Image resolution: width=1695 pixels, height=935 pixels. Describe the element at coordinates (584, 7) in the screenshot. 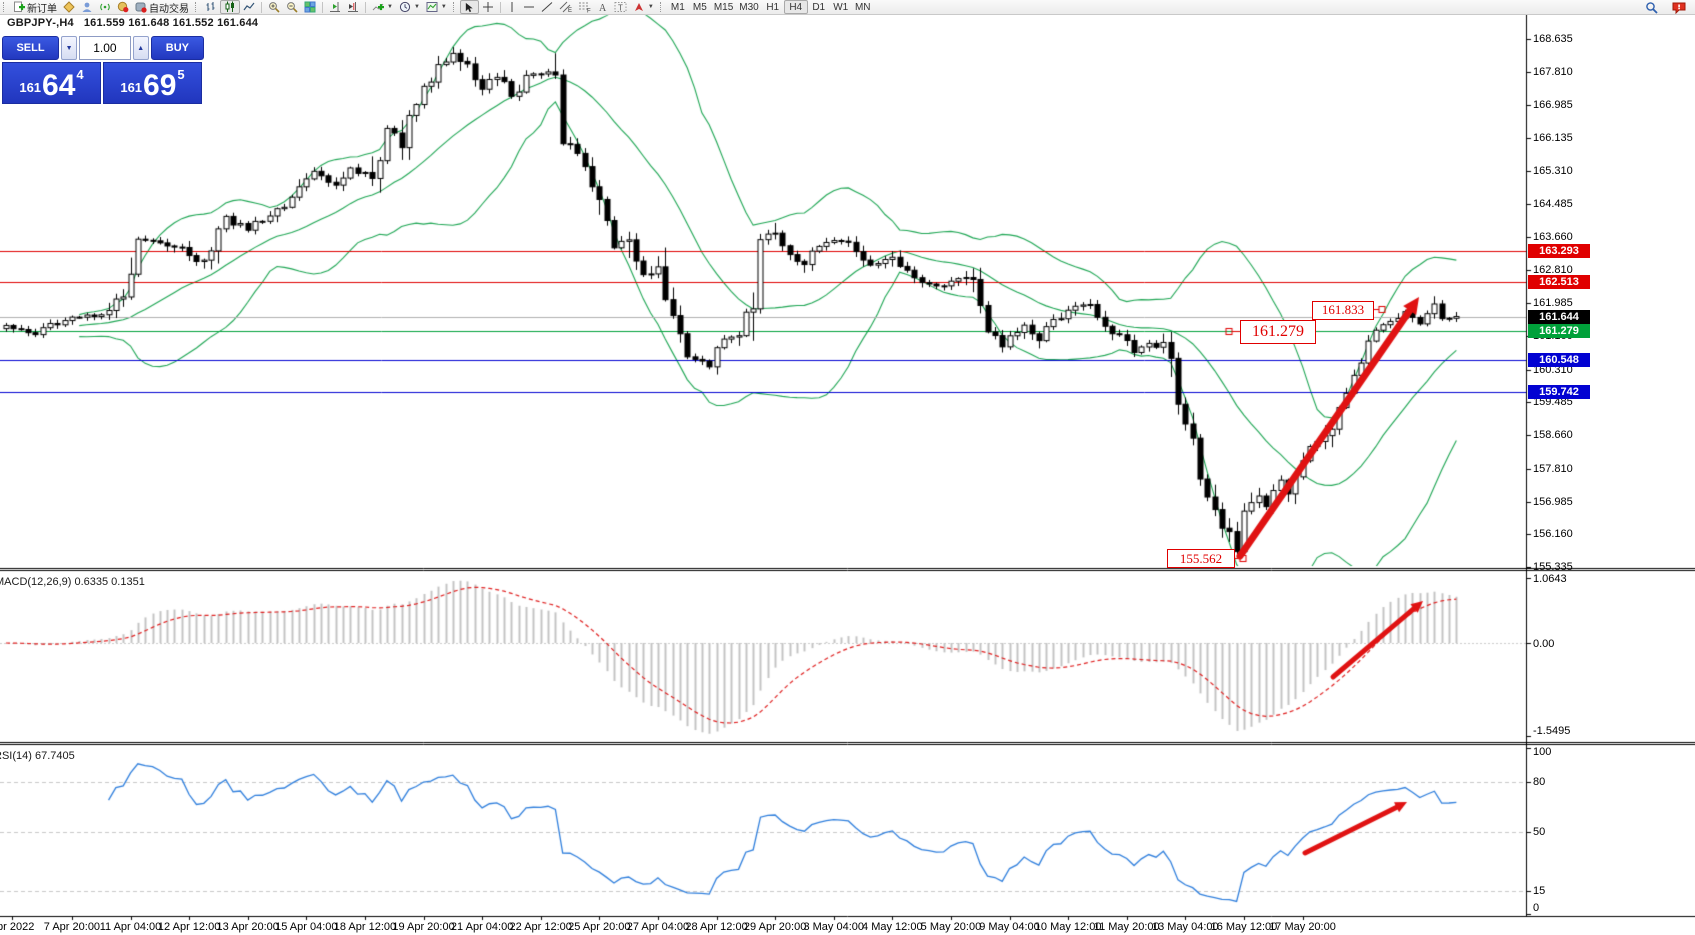

I see `fibonacci-button: F` at that location.